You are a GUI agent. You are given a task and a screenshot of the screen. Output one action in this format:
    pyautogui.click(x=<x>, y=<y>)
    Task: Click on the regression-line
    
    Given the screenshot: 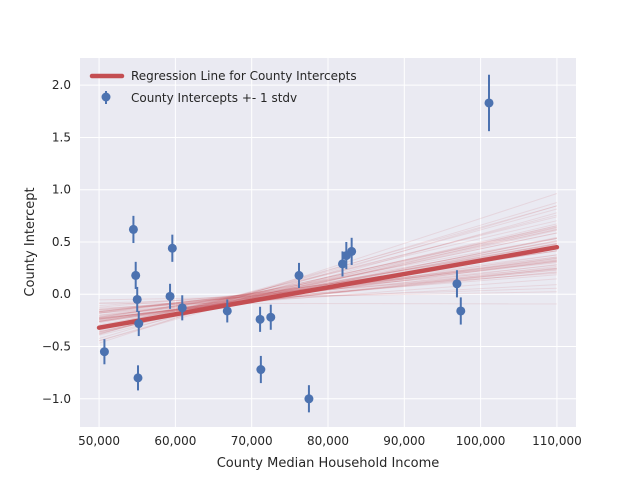 What is the action you would take?
    pyautogui.click(x=328, y=287)
    